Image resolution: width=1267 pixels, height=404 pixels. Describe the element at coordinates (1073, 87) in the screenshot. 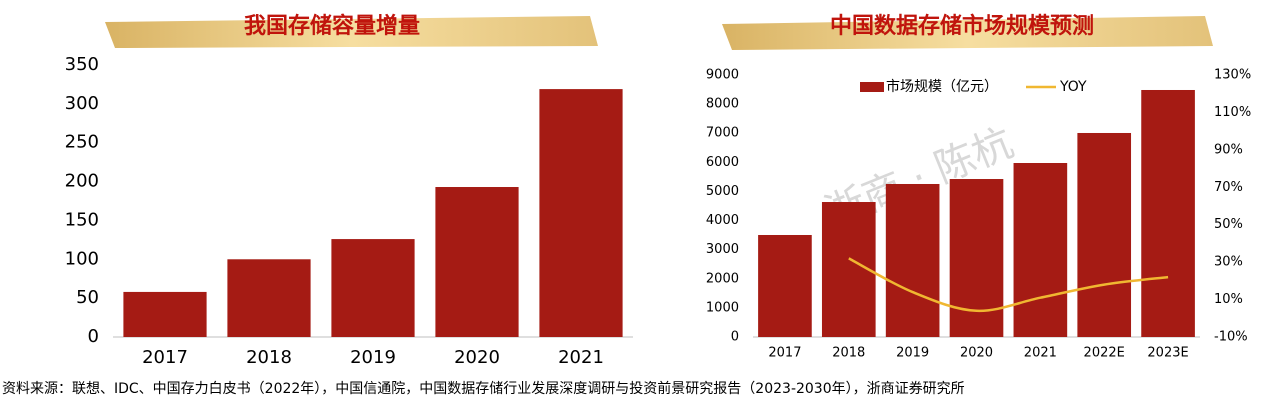

I see `legend-label: YOY` at that location.